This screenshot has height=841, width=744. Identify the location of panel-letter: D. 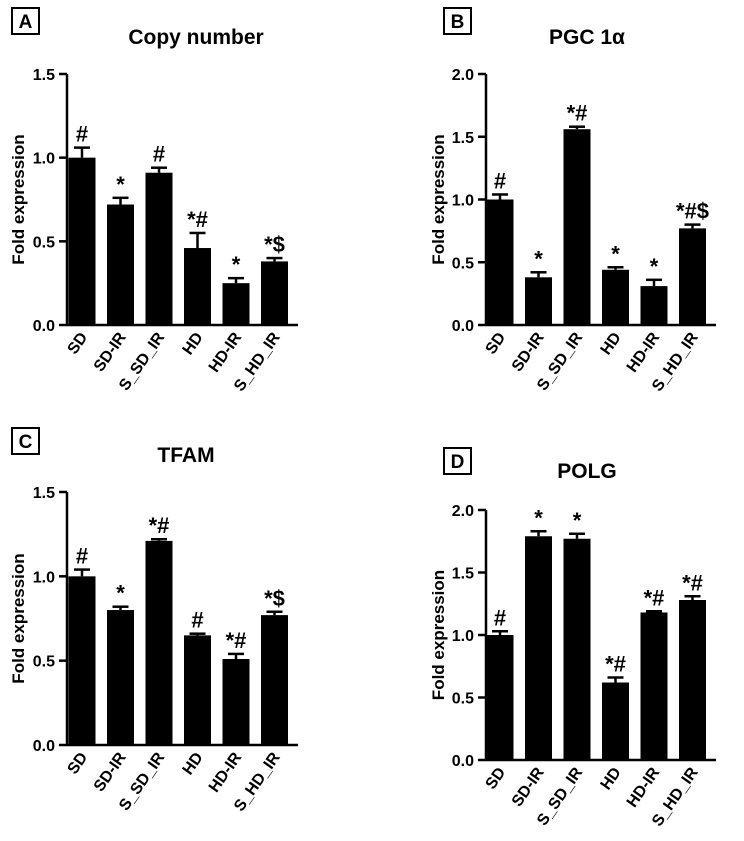
(458, 462).